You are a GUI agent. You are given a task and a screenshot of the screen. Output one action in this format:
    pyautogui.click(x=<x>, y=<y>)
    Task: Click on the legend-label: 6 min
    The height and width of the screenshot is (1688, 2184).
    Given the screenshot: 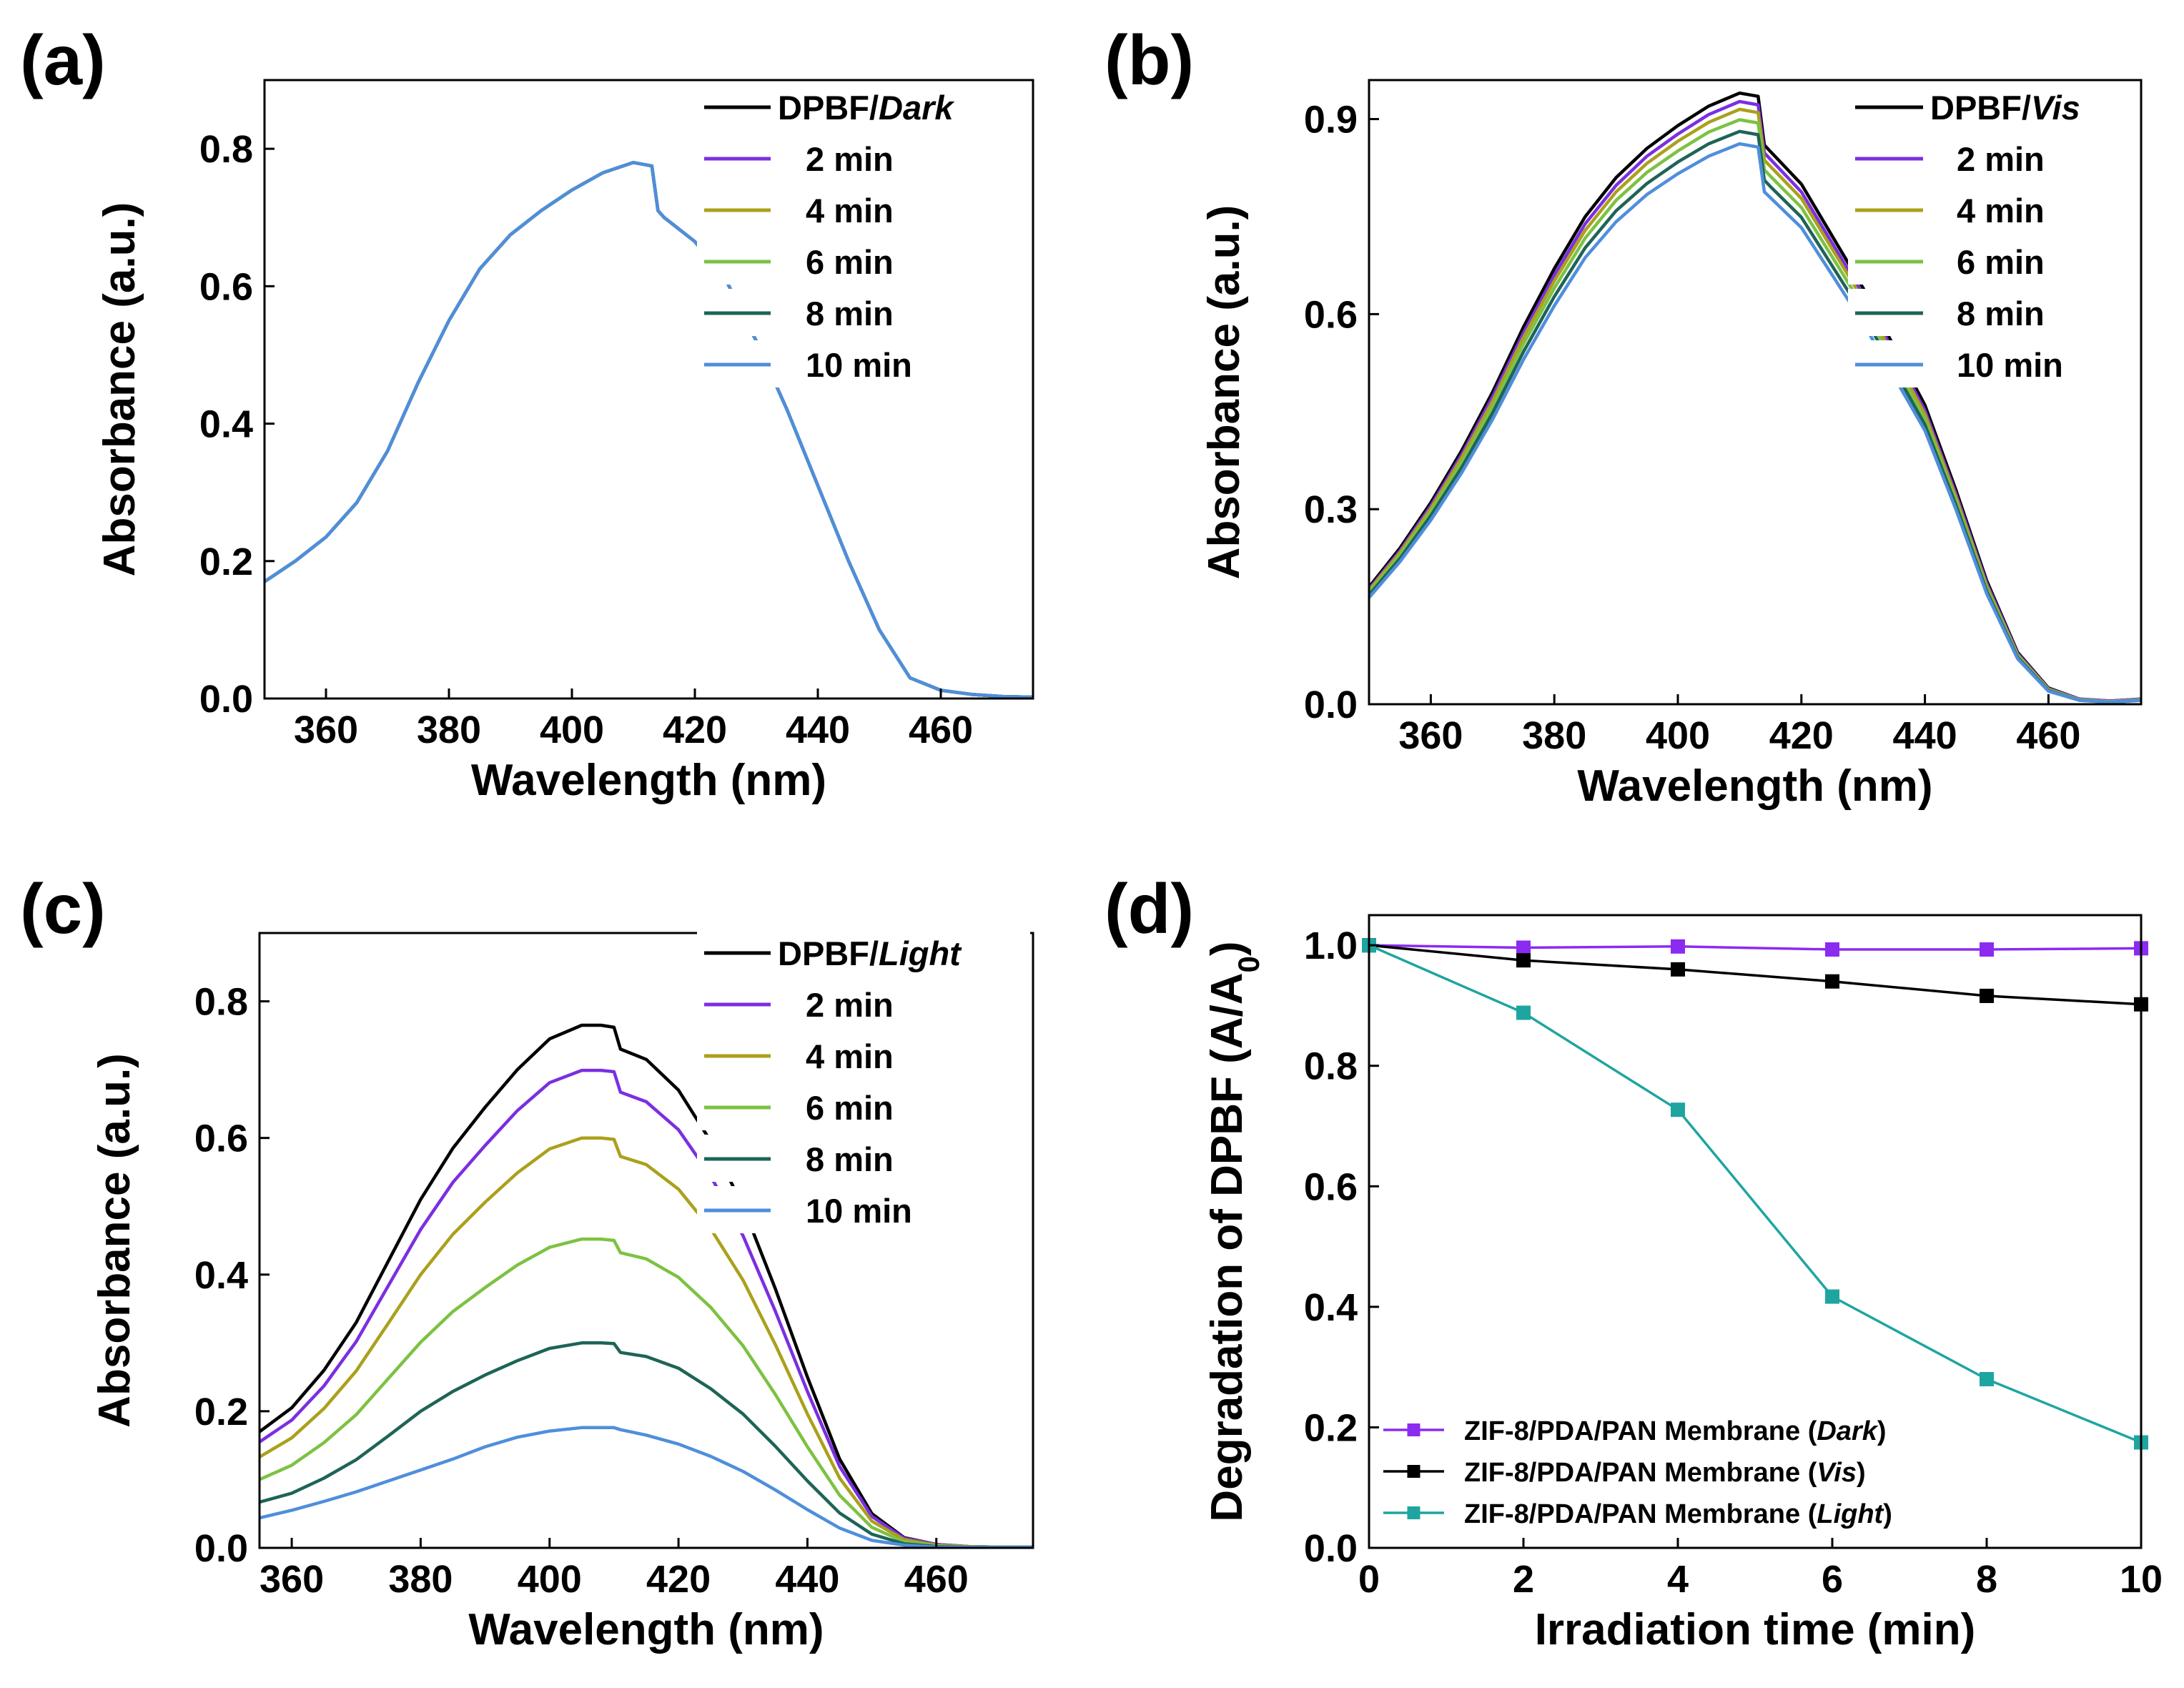 What is the action you would take?
    pyautogui.click(x=2001, y=262)
    